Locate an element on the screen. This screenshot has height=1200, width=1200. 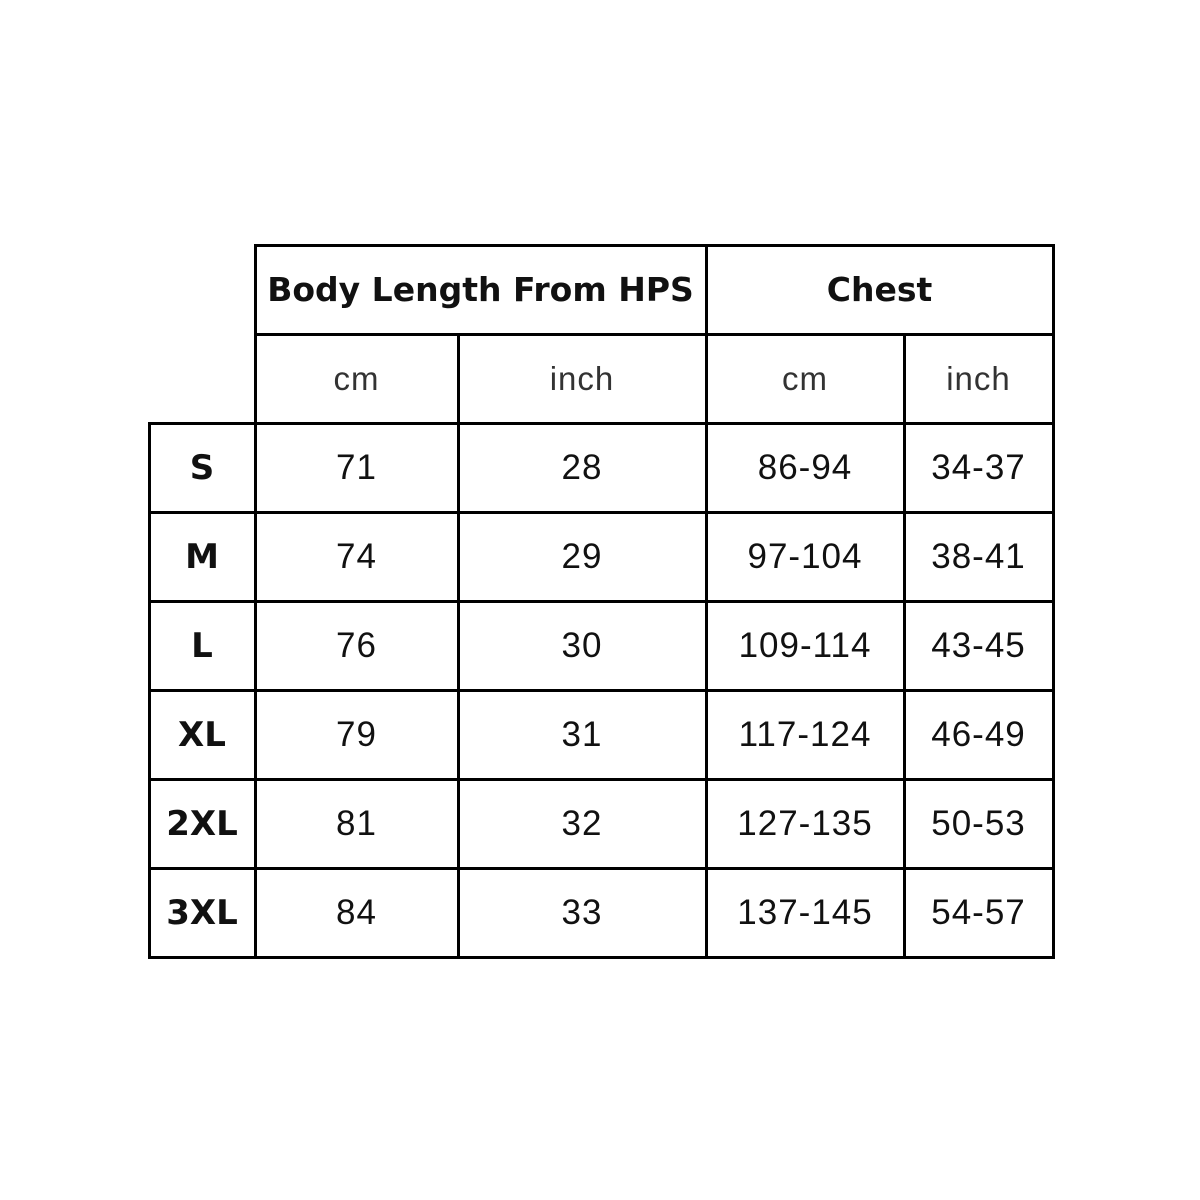
table-cell: 50-53 is located at coordinates (978, 823).